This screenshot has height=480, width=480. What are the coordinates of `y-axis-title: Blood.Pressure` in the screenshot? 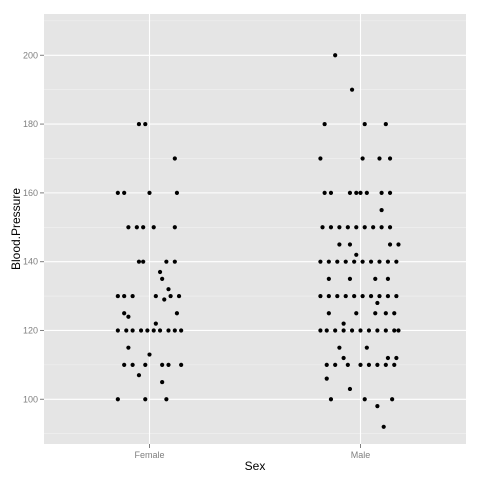 It's located at (16, 229).